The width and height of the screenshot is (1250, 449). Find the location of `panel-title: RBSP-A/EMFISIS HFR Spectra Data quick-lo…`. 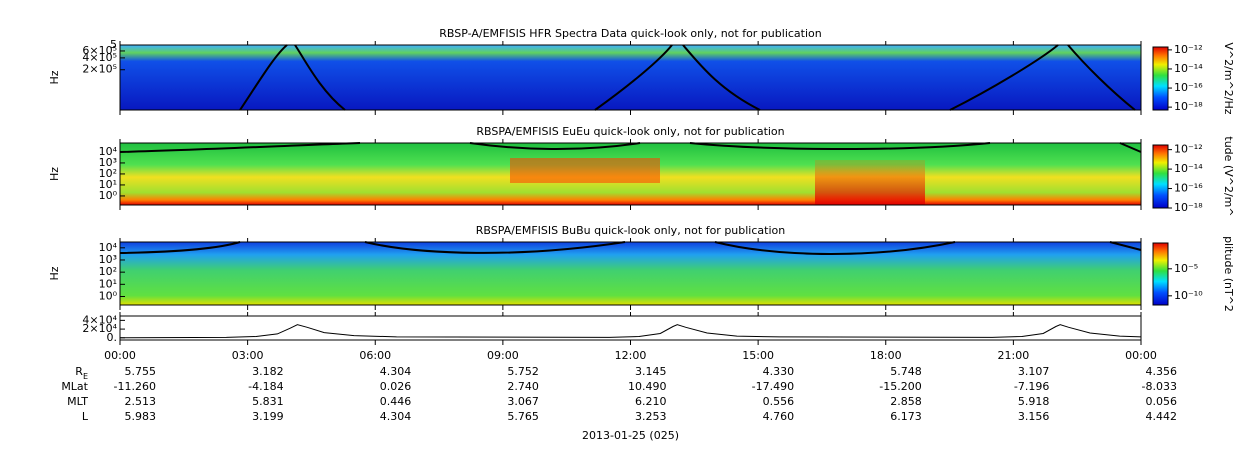

panel-title: RBSP-A/EMFISIS HFR Spectra Data quick-lo… is located at coordinates (630, 33).